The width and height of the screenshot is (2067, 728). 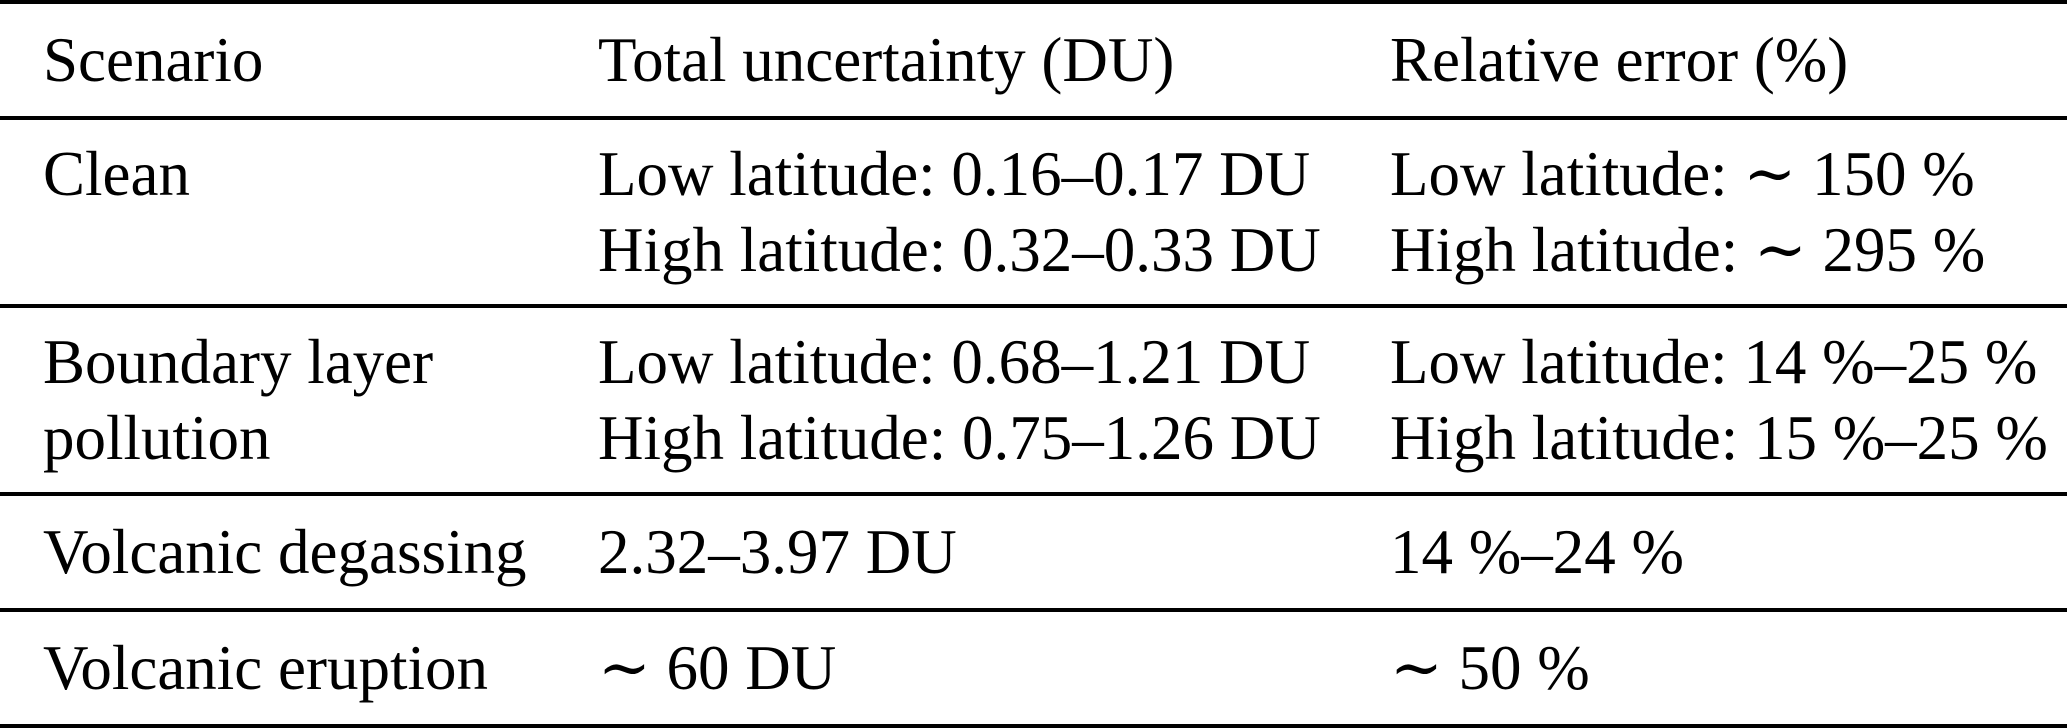 What do you see at coordinates (1719, 438) in the screenshot?
I see `error-high-latitude: High latitude: 15 %–25 %` at bounding box center [1719, 438].